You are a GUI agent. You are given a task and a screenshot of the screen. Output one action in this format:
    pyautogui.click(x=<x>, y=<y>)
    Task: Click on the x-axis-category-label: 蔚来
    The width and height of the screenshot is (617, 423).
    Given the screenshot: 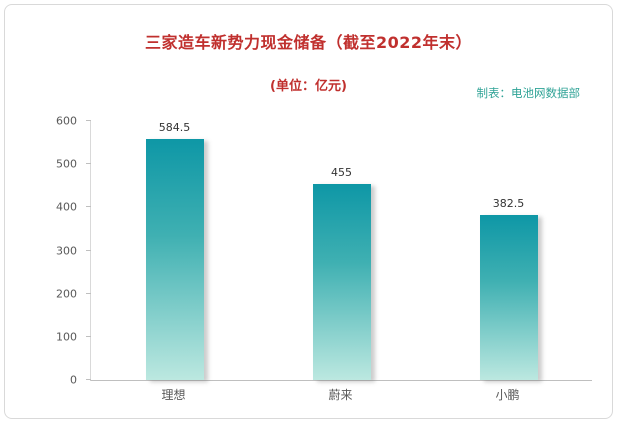 What is the action you would take?
    pyautogui.click(x=340, y=395)
    